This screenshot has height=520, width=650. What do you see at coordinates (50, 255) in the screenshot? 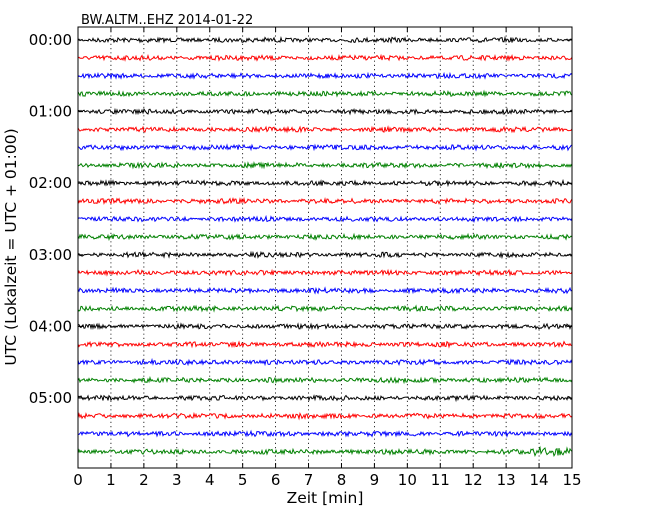
I see `y-tick-label: 03:00` at bounding box center [50, 255].